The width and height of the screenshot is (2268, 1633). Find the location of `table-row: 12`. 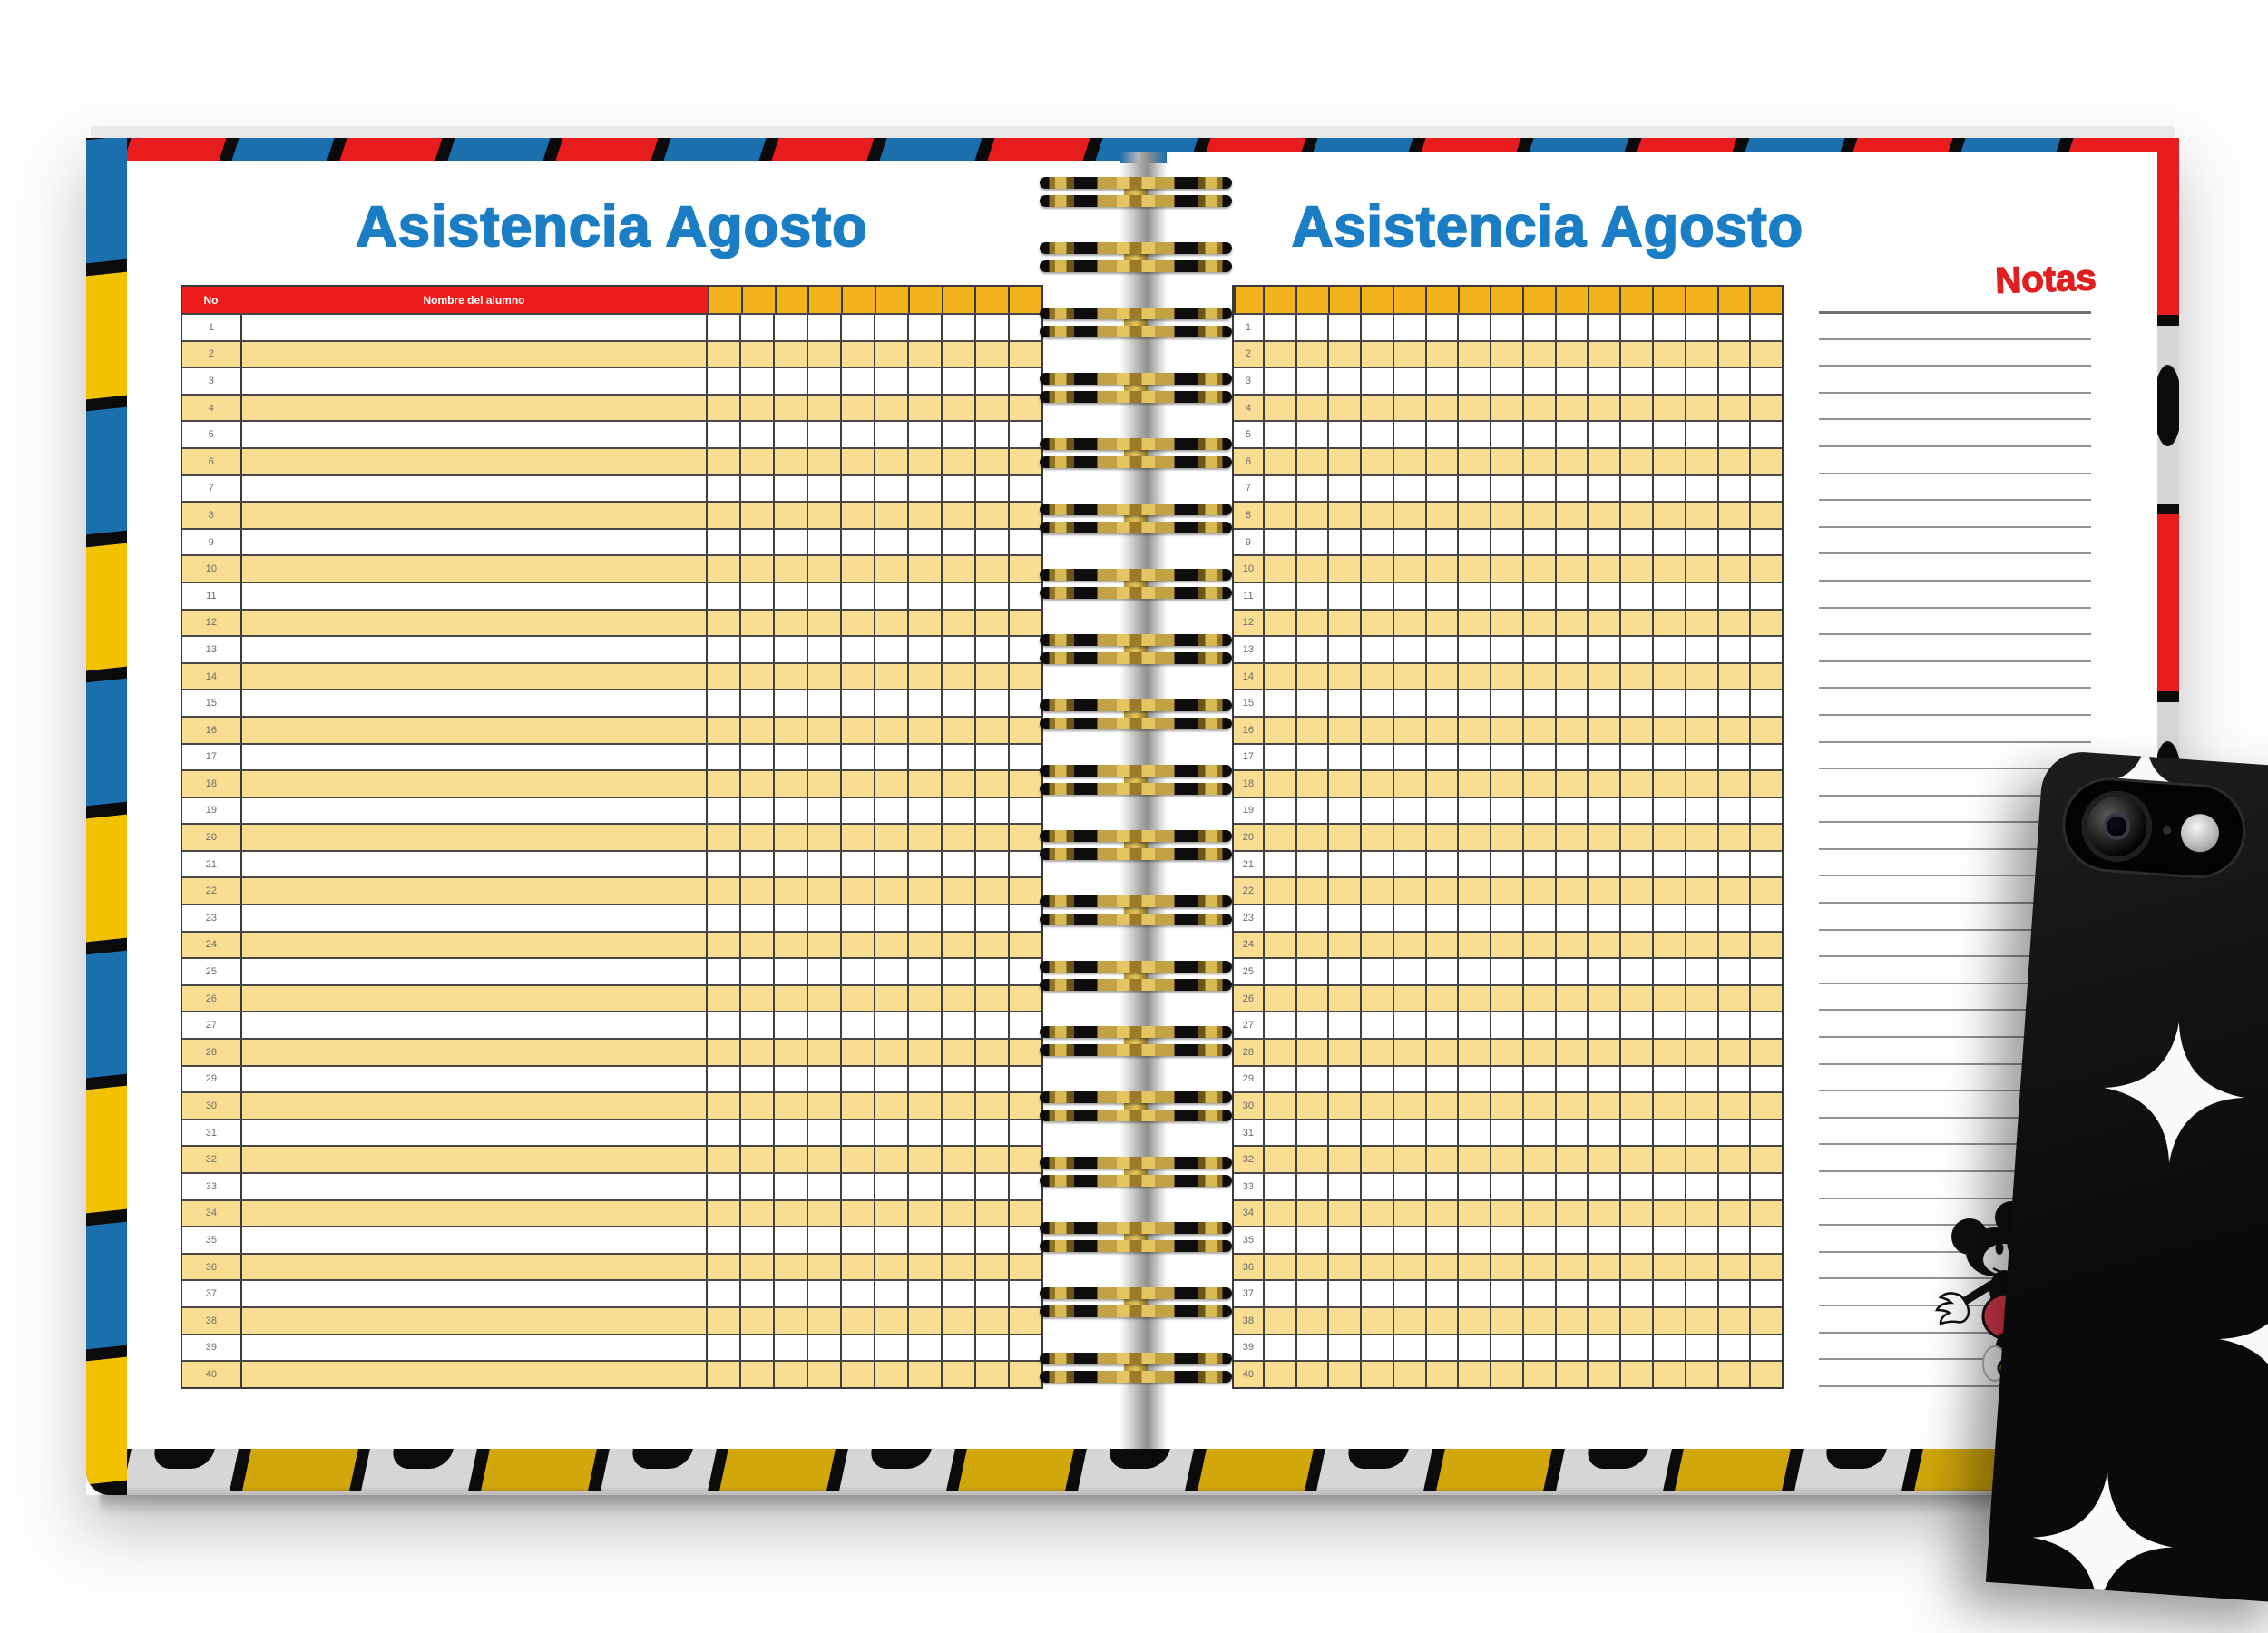

table-row: 12 is located at coordinates (1508, 622).